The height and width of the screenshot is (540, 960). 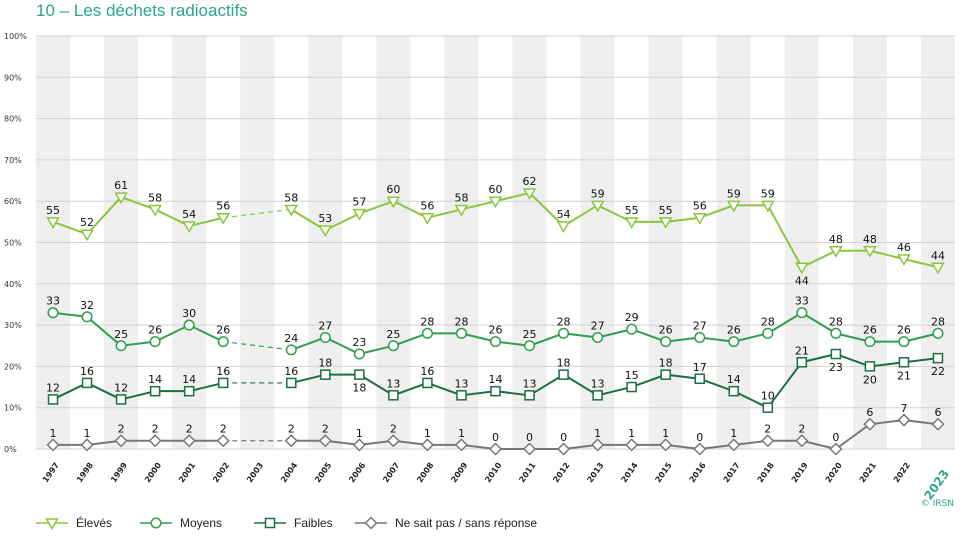 What do you see at coordinates (223, 206) in the screenshot?
I see `data-label: 56` at bounding box center [223, 206].